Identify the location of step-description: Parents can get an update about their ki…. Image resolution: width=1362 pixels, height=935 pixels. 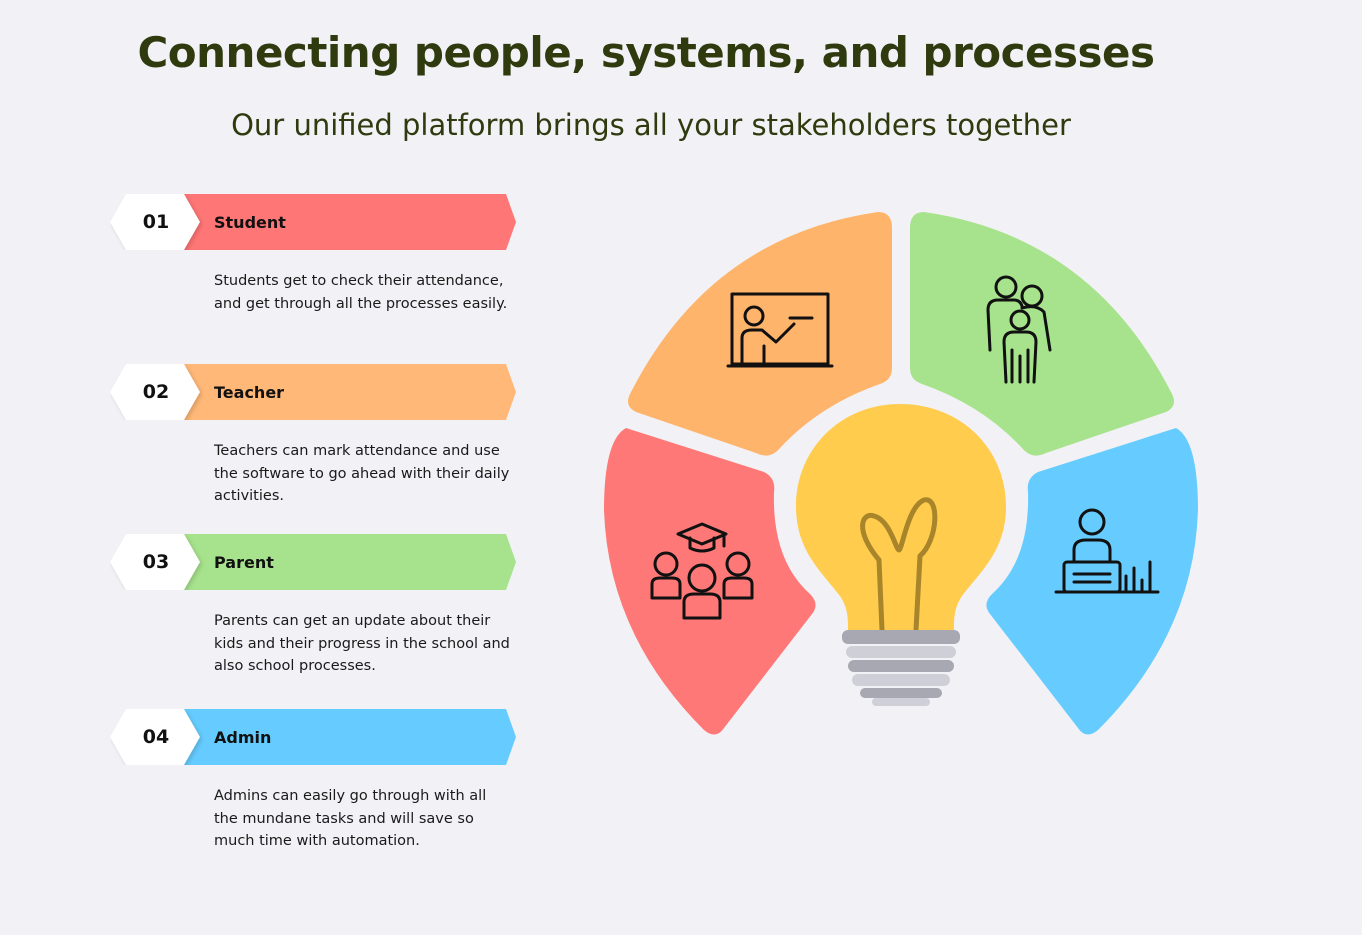
(362, 643).